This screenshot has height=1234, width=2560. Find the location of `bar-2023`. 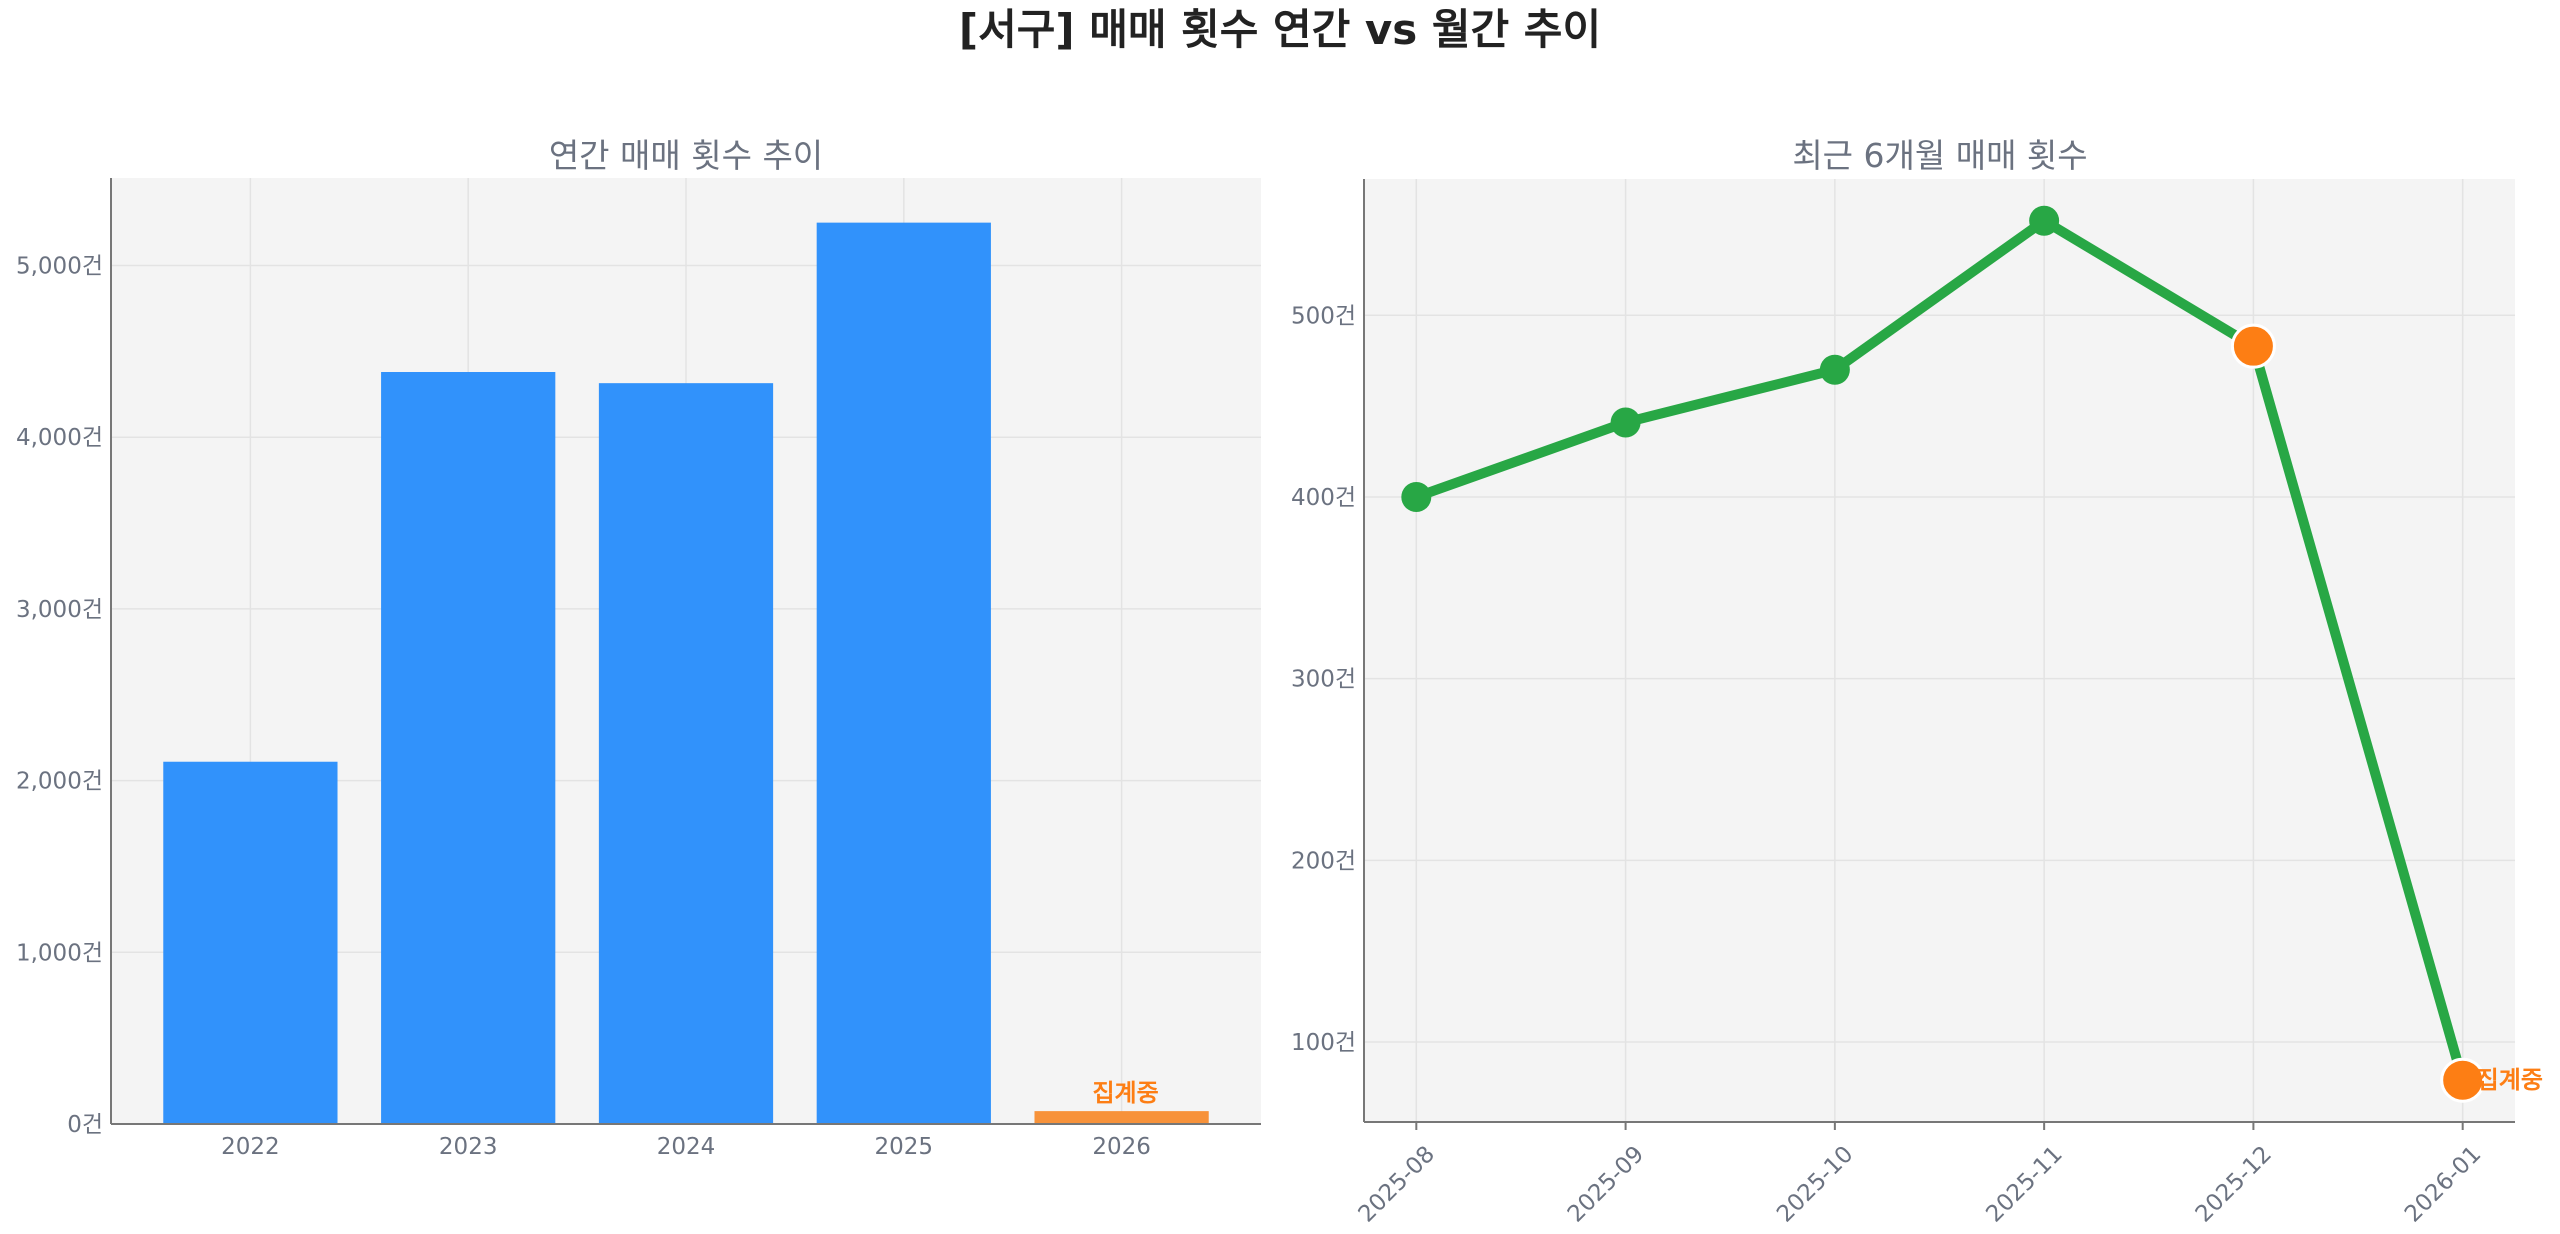

bar-2023 is located at coordinates (468, 748).